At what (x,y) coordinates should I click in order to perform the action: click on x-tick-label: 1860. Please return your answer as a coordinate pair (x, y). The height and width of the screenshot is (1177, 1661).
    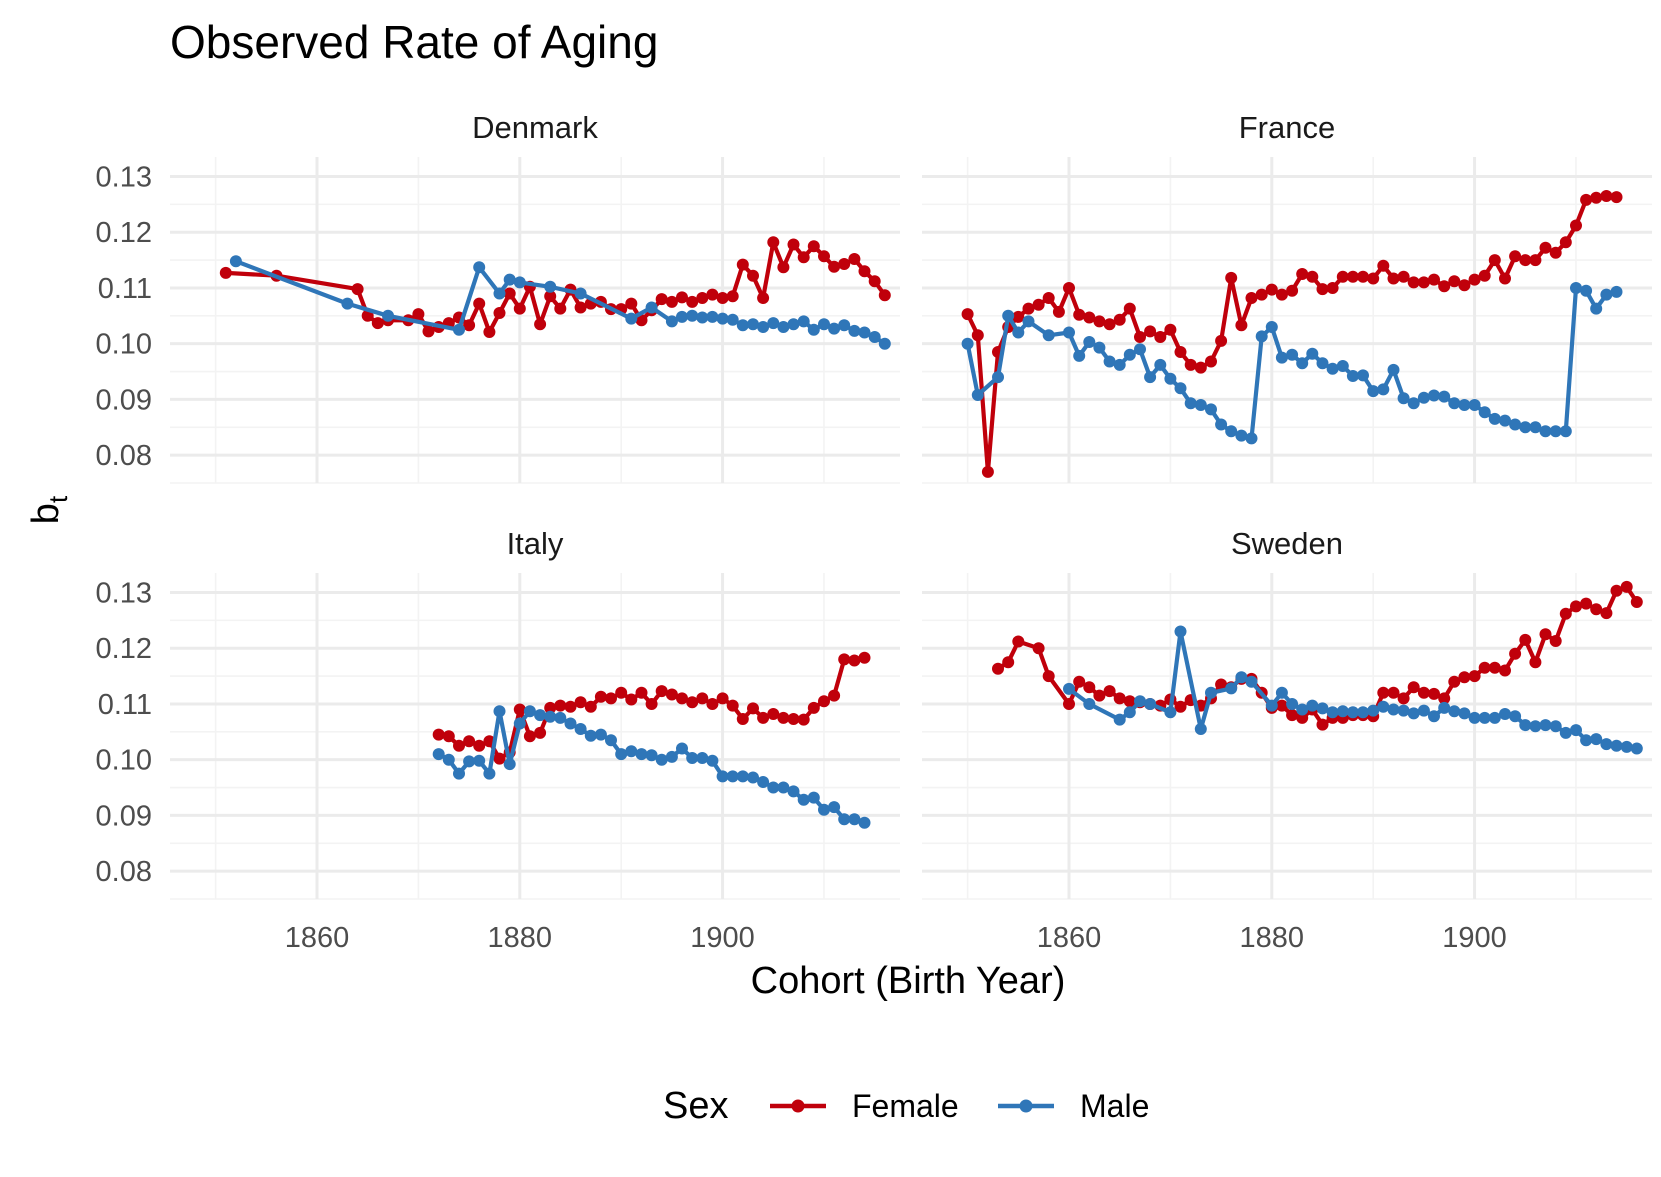
    Looking at the image, I should click on (1069, 938).